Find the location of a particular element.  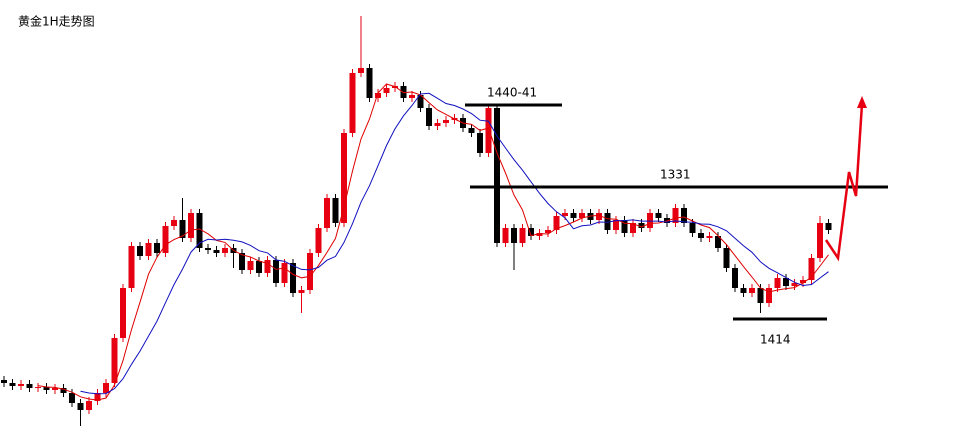

annotation-label: 1414 is located at coordinates (775, 340).